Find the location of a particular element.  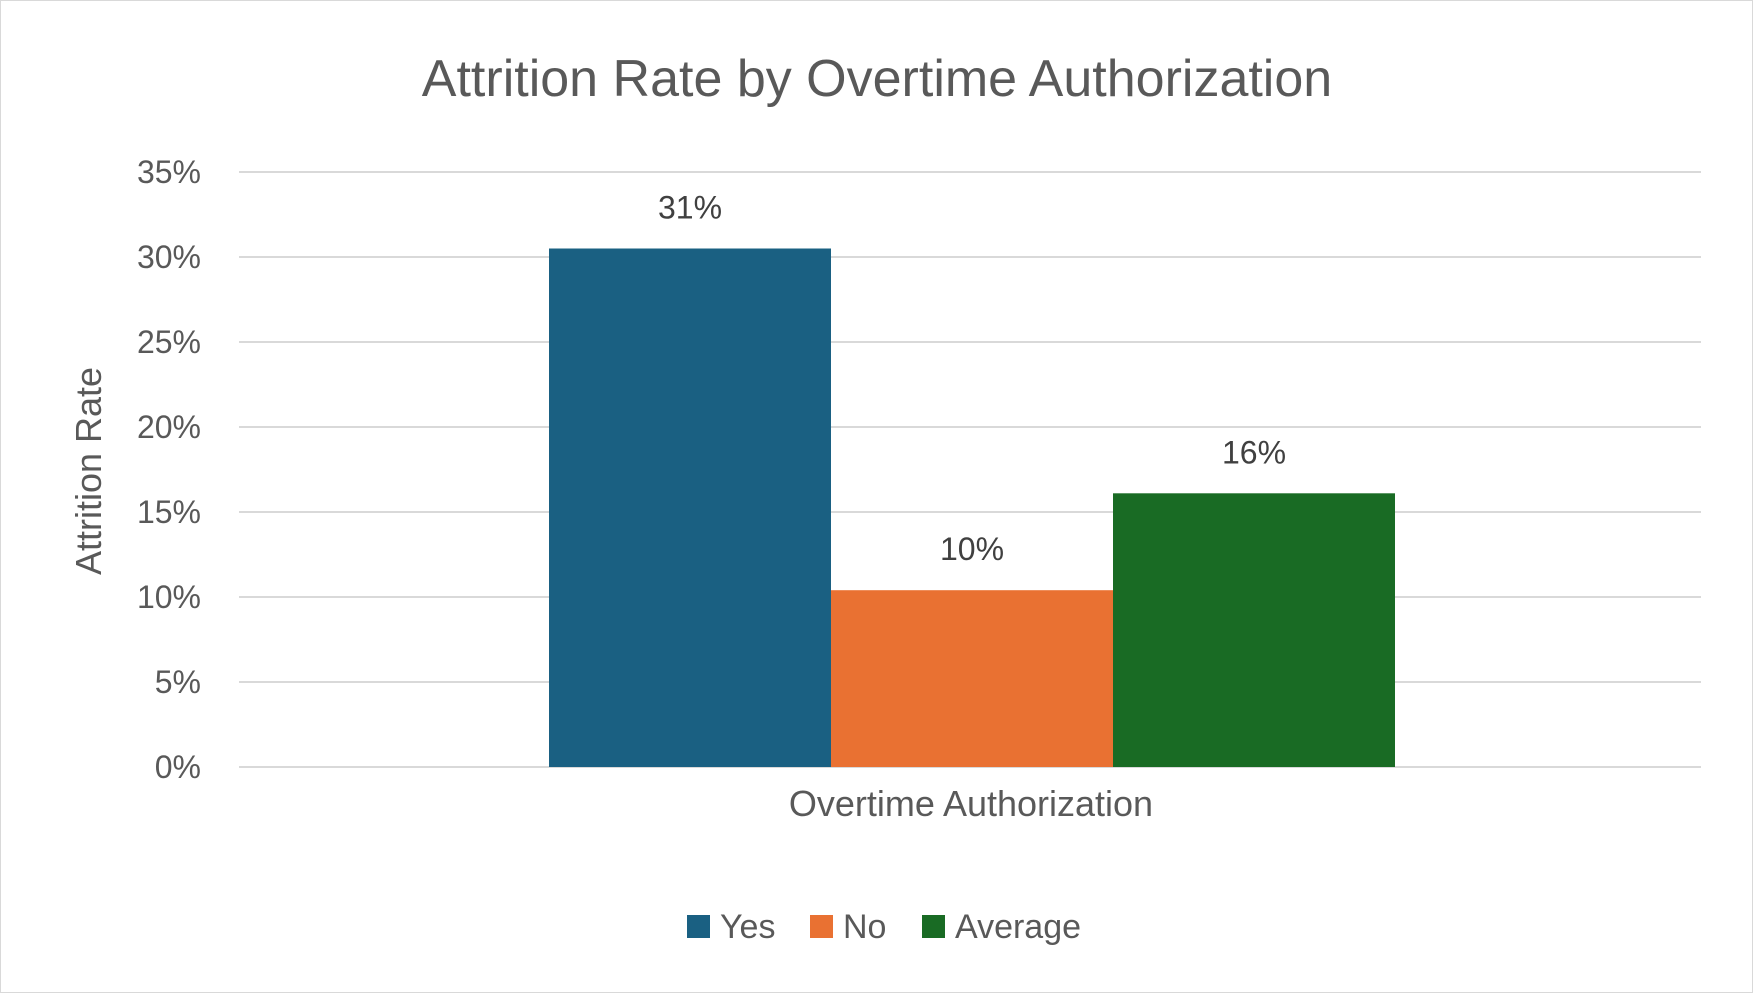

y-tick-label: 5% is located at coordinates (178, 682).